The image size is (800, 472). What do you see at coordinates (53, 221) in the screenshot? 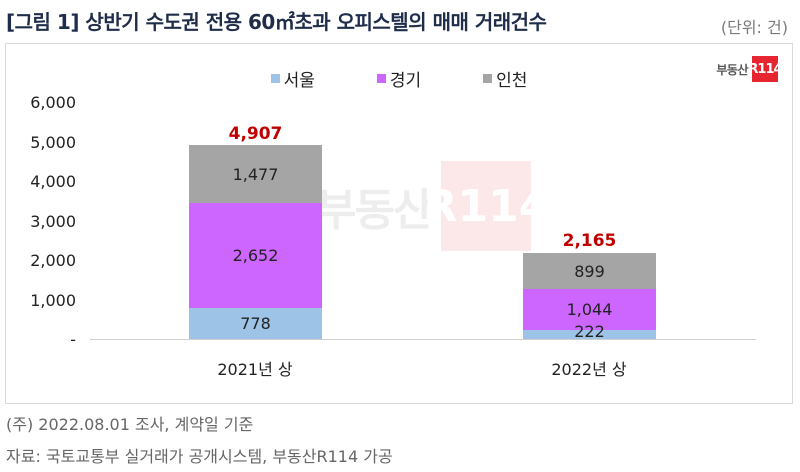
I see `y-tick-3000: 3,000` at bounding box center [53, 221].